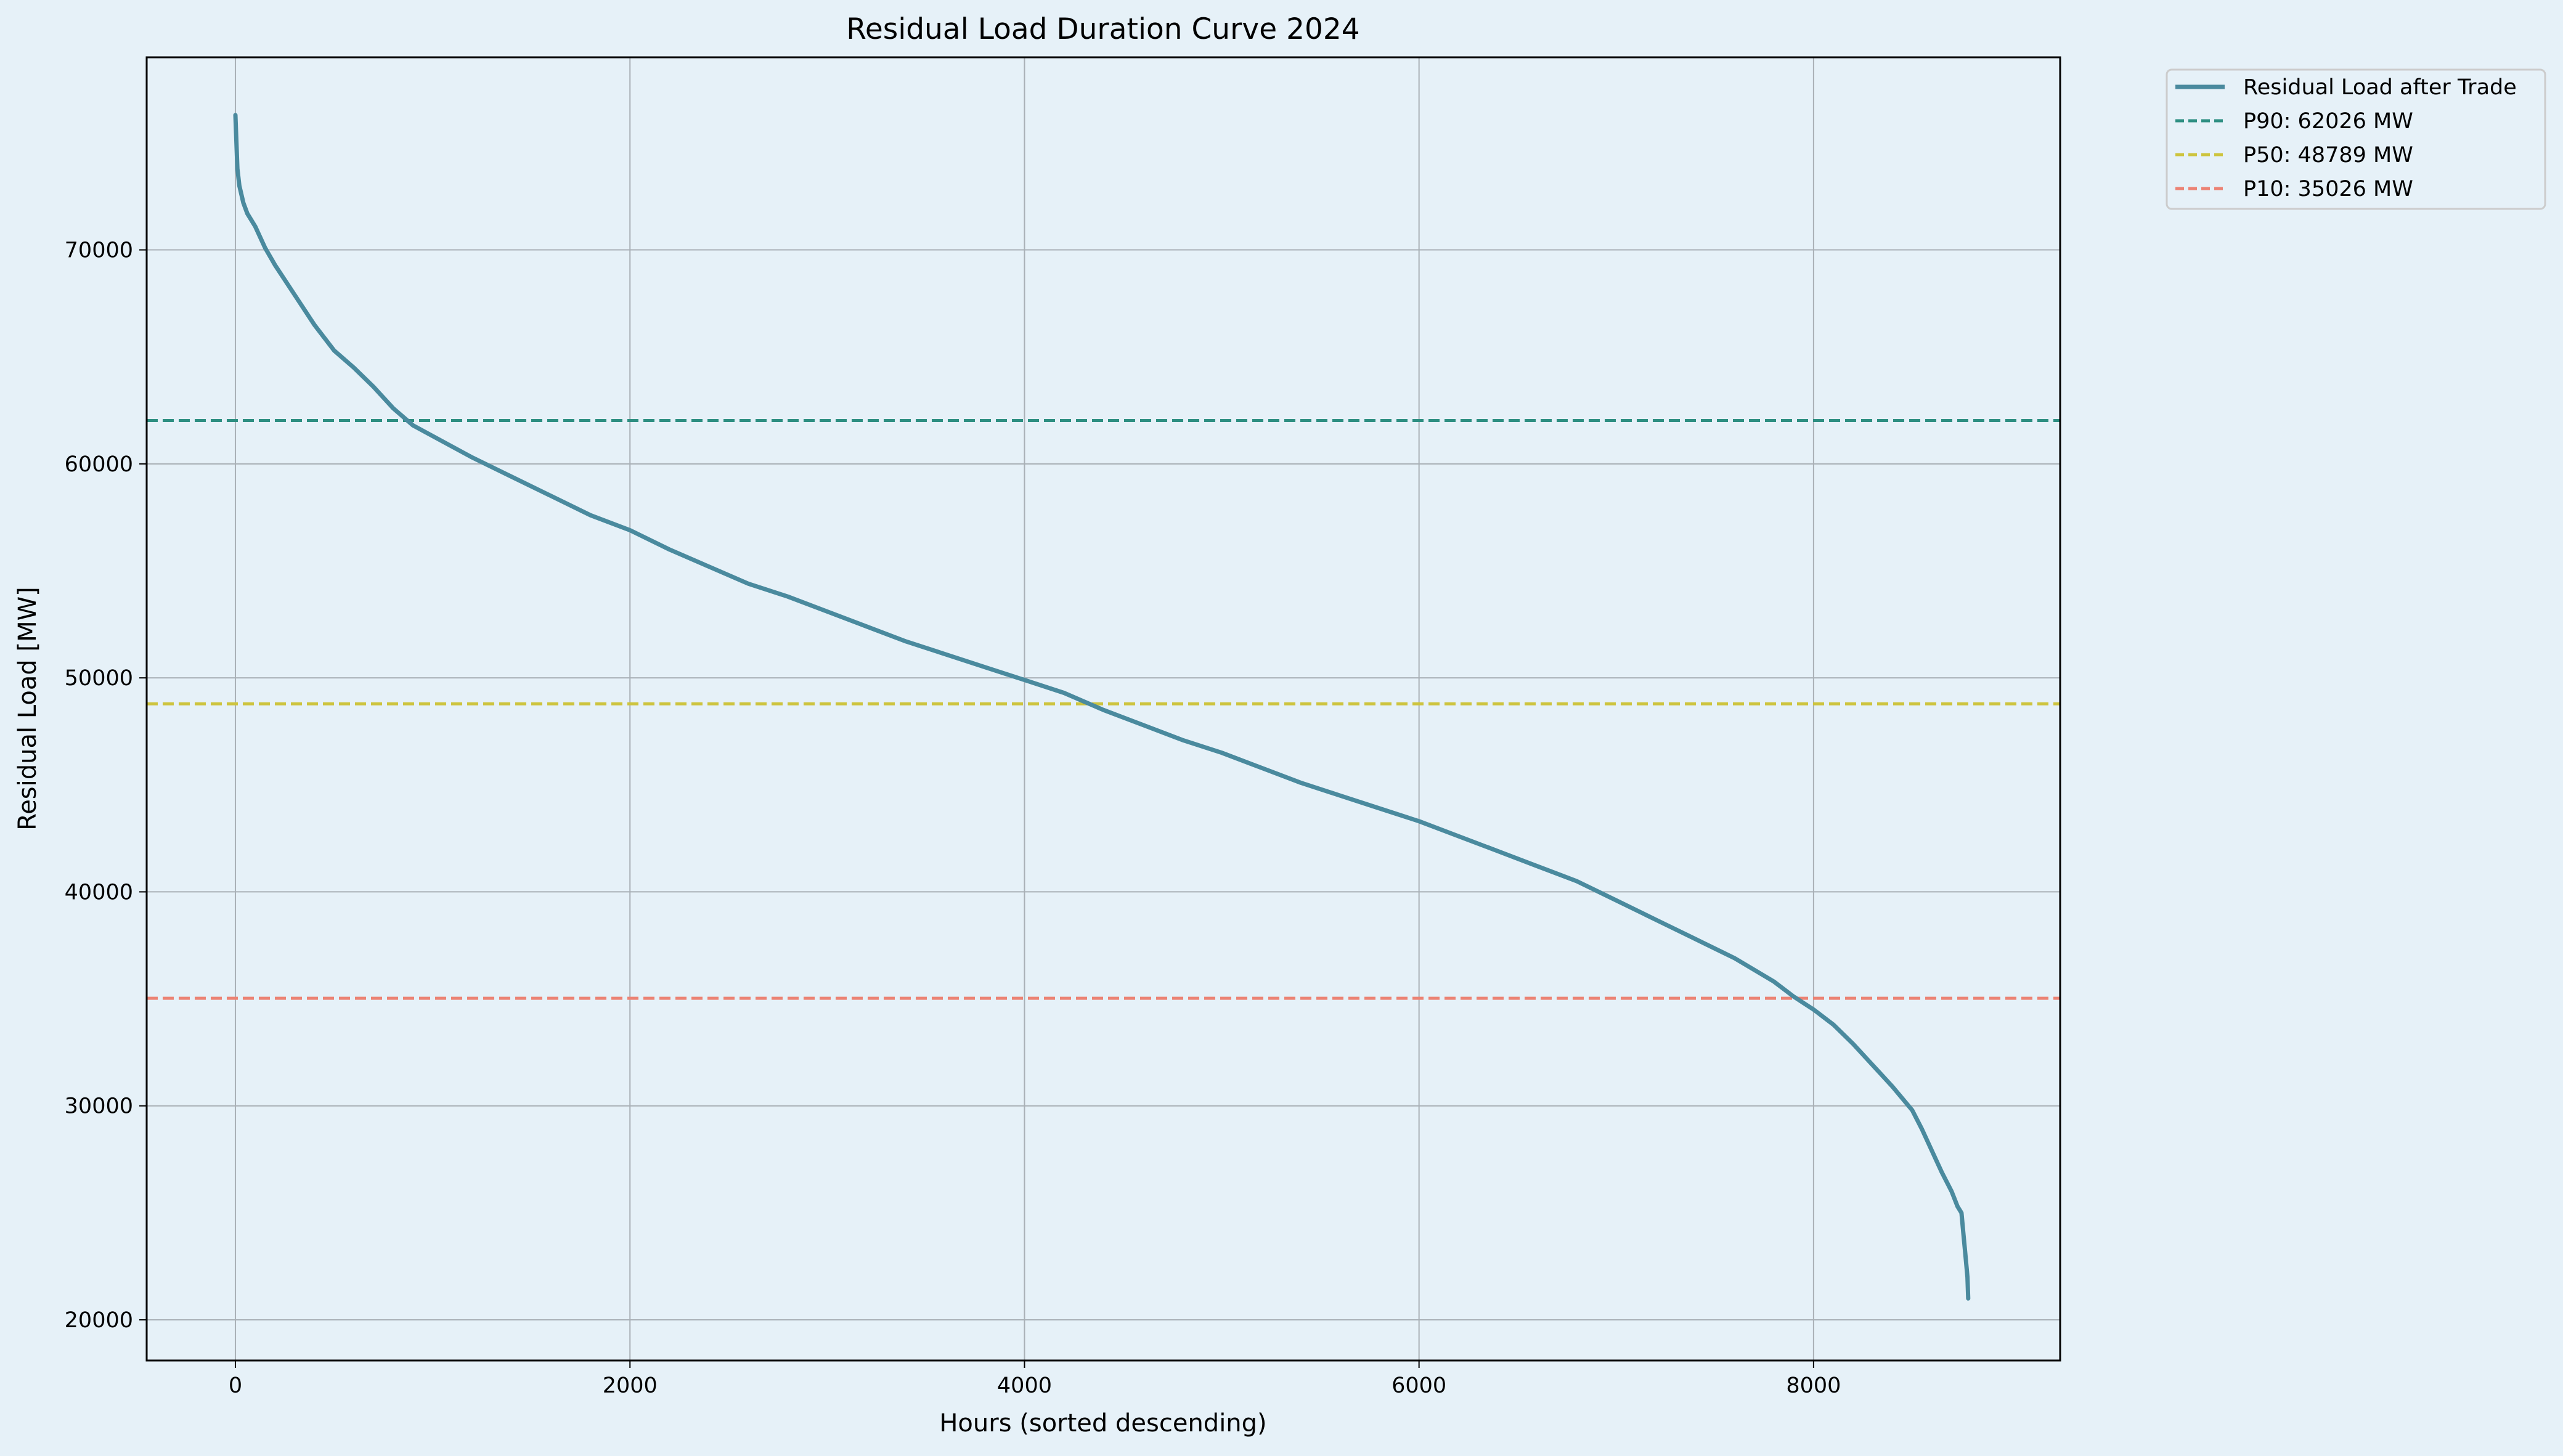 This screenshot has height=1456, width=2563. What do you see at coordinates (1814, 1385) in the screenshot?
I see `x-tick-label: 8000` at bounding box center [1814, 1385].